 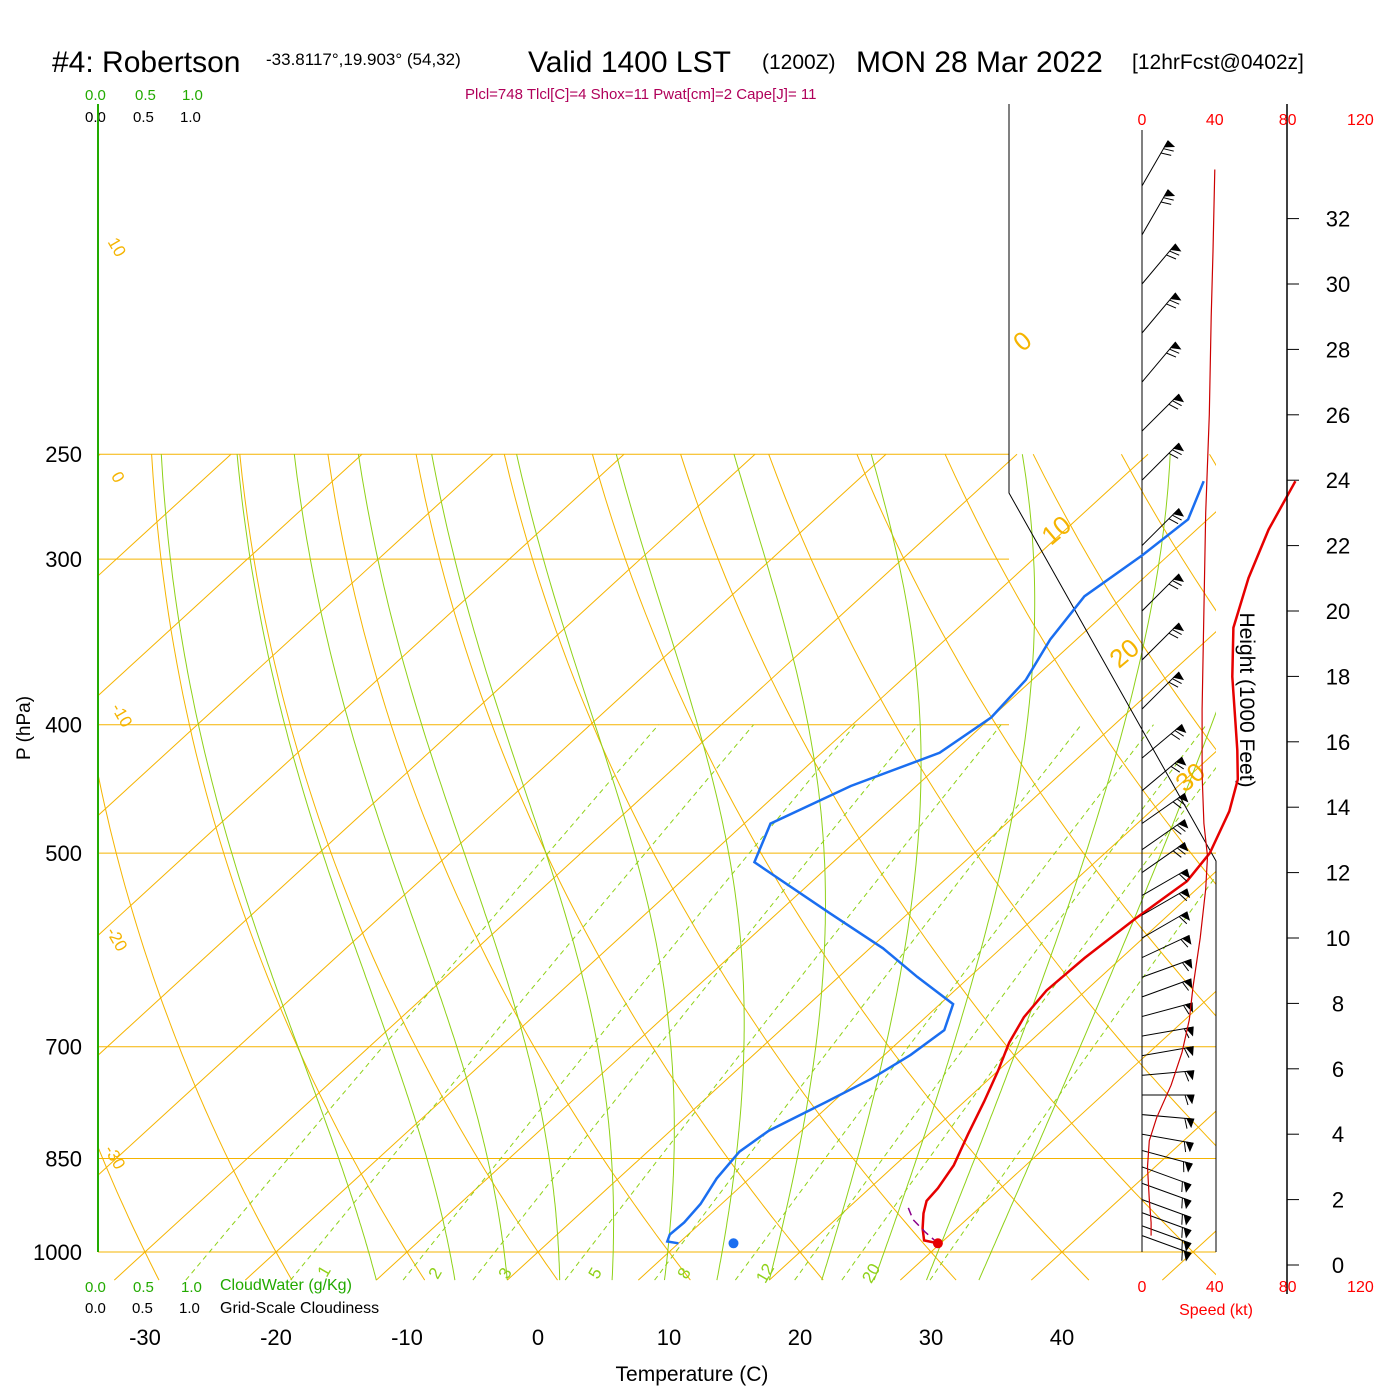 What do you see at coordinates (1338, 415) in the screenshot?
I see `height-tick-label: 26` at bounding box center [1338, 415].